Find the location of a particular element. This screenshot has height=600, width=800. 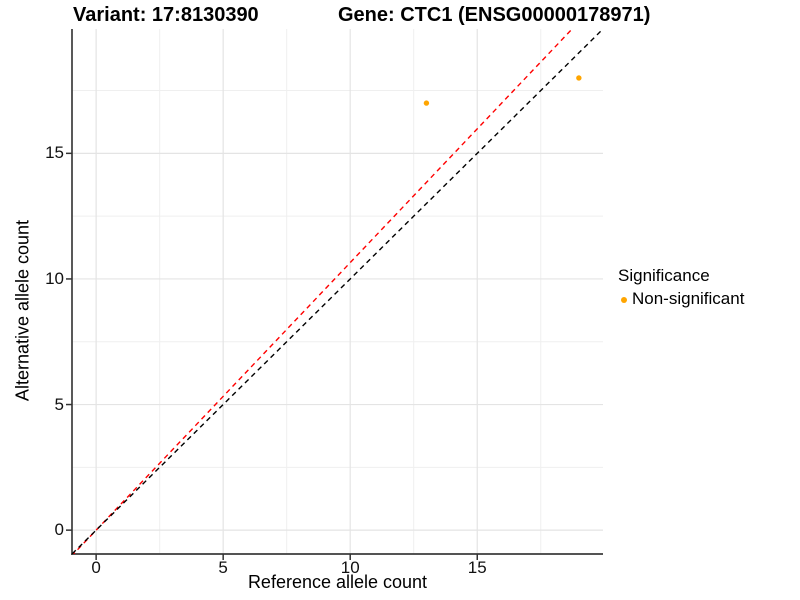

data-points is located at coordinates (502, 90).